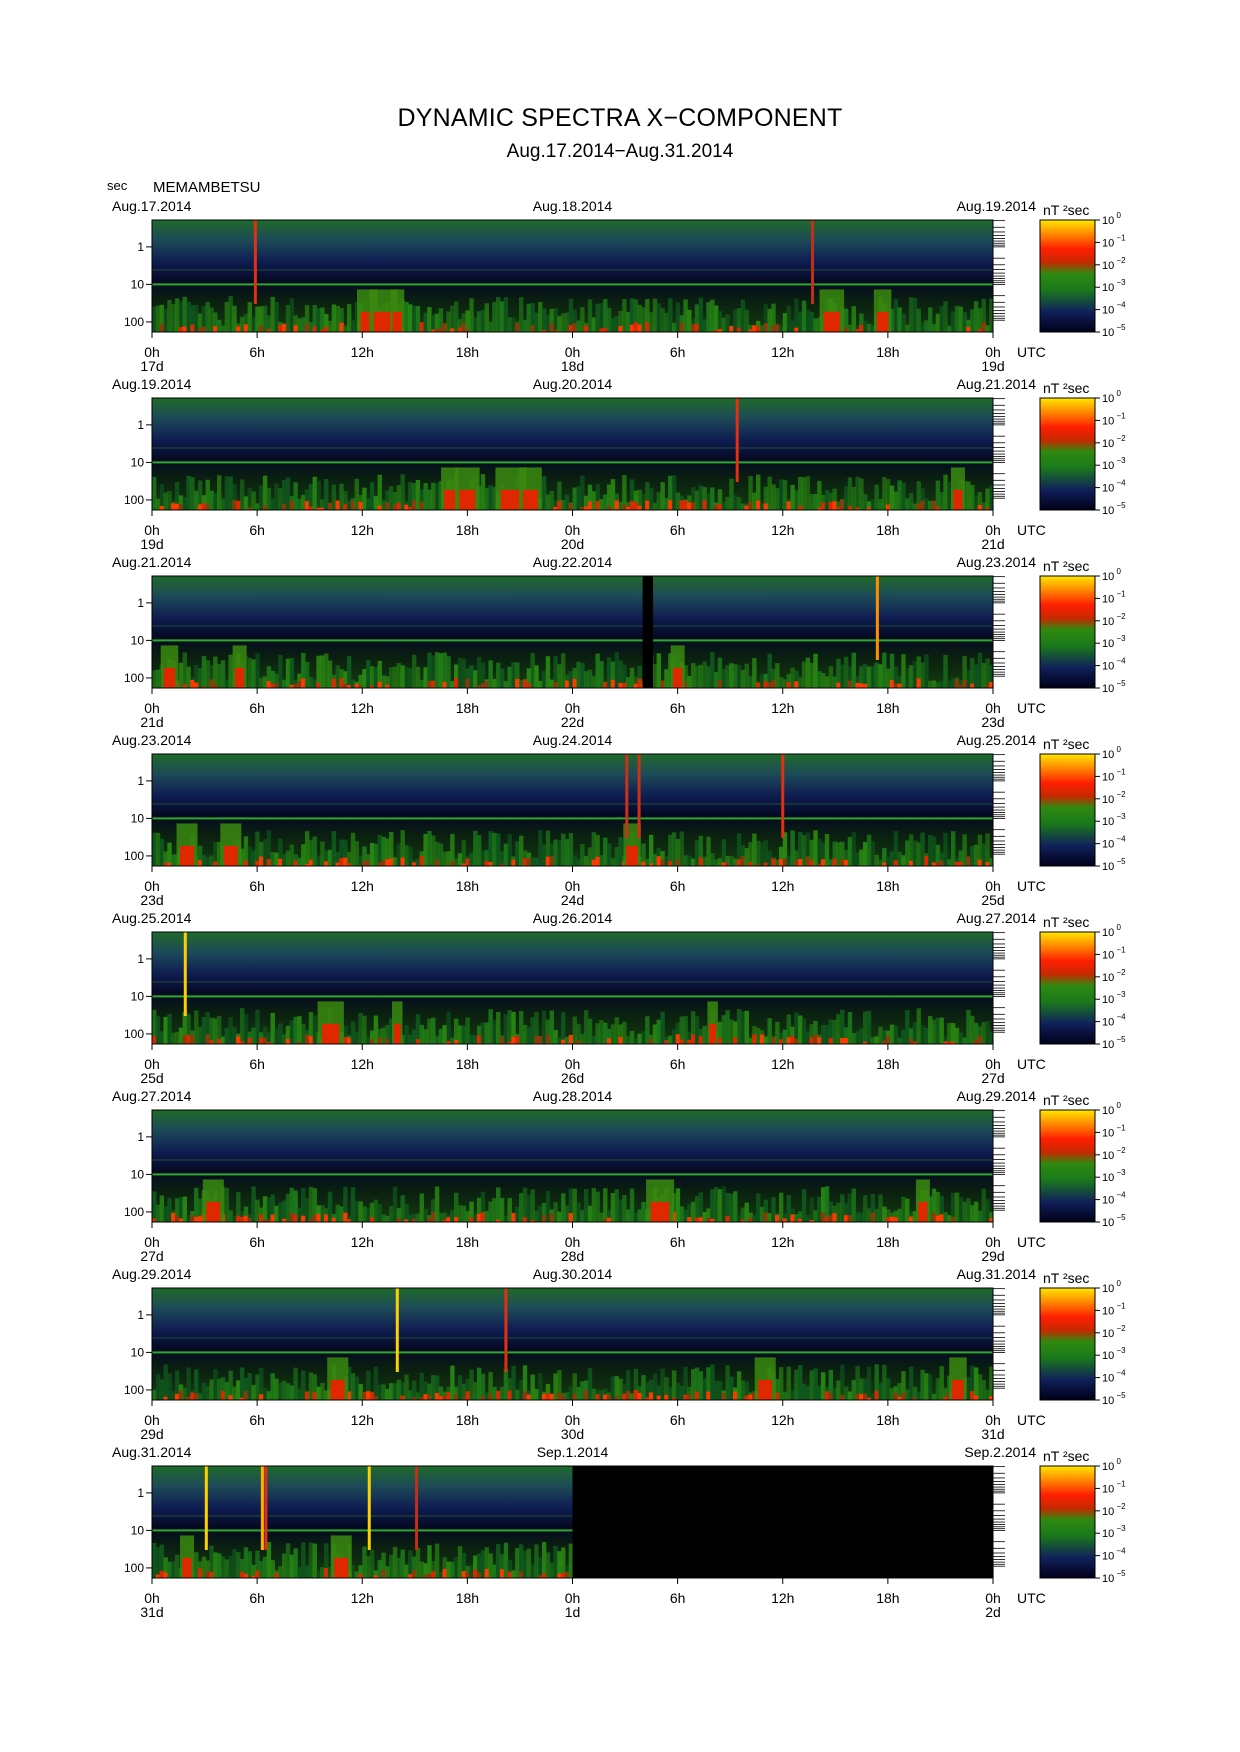 This screenshot has width=1240, height=1752. Describe the element at coordinates (152, 384) in the screenshot. I see `date-label-left: Aug.19.2014` at that location.